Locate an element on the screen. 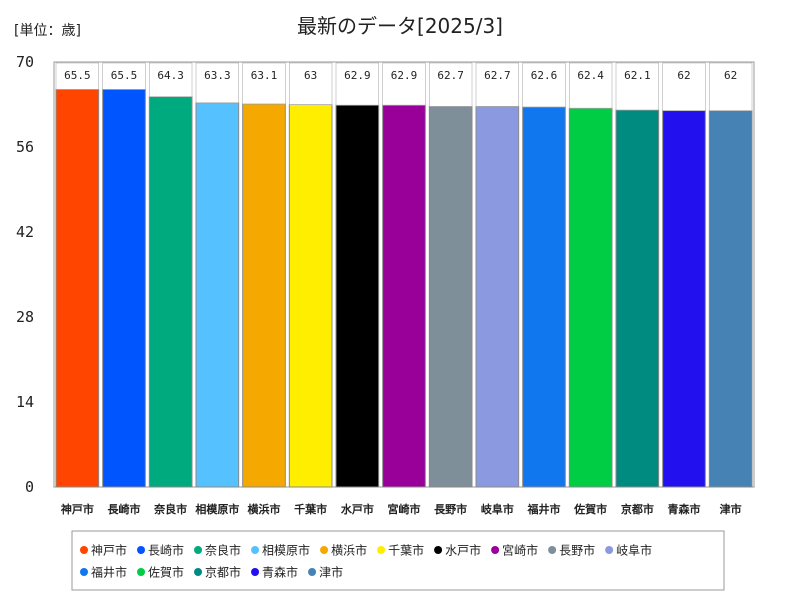  x-tick-label: 津市 is located at coordinates (731, 509).